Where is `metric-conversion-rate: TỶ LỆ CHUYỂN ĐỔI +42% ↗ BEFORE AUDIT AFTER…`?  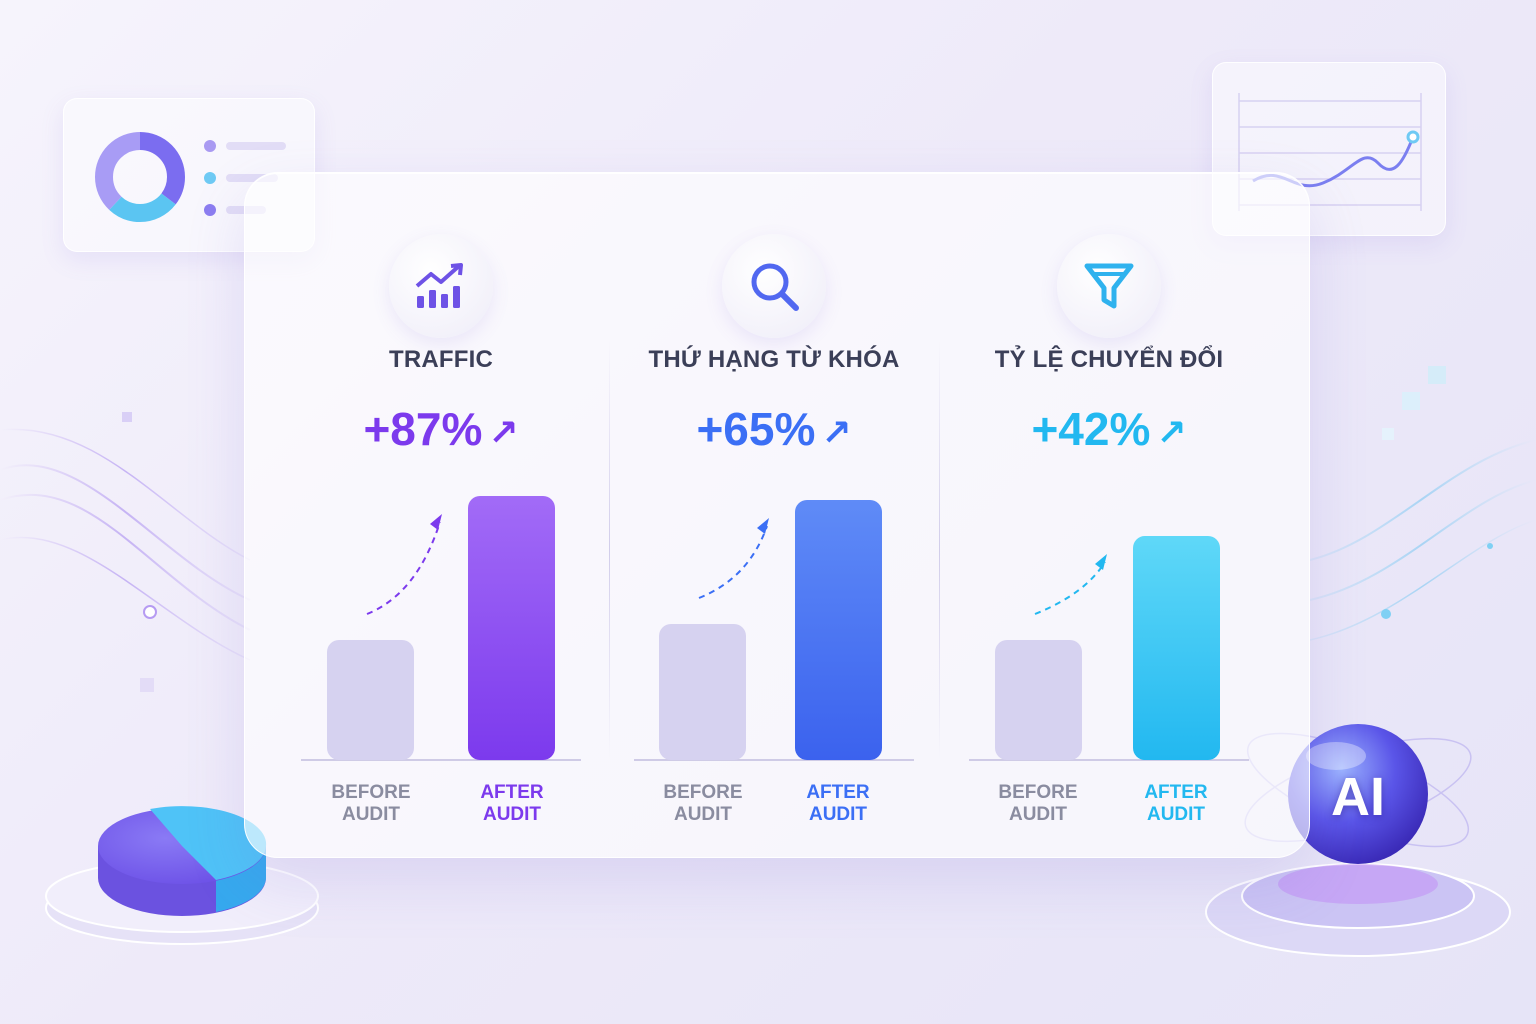
metric-conversion-rate: TỶ LỆ CHUYỂN ĐỔI +42% ↗ BEFORE AUDIT AFTER… is located at coordinates (1109, 515).